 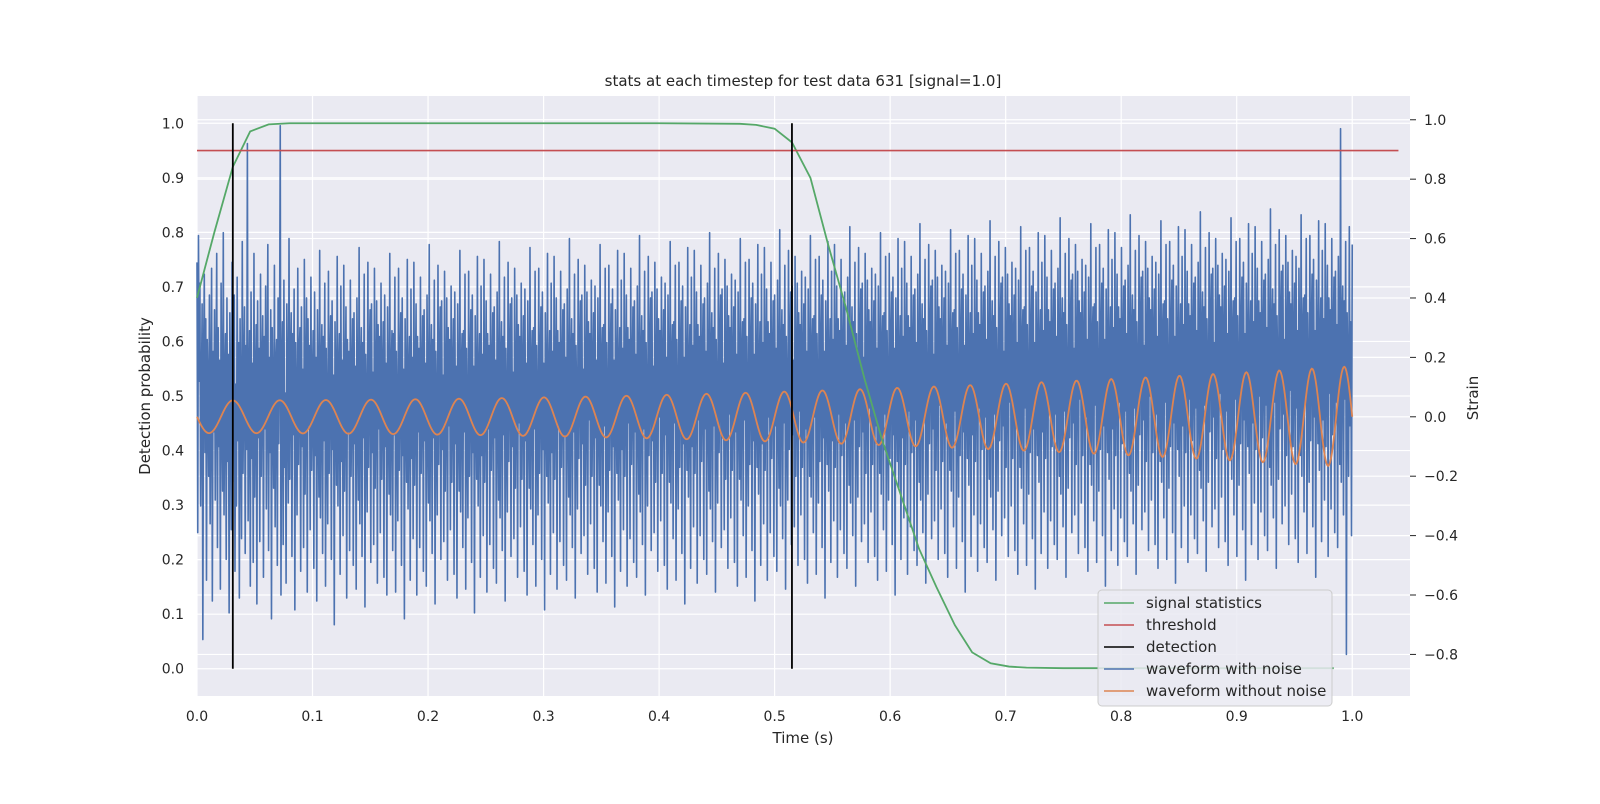 I want to click on legend-label-waveform-without-noise: waveform without noise, so click(x=1236, y=691).